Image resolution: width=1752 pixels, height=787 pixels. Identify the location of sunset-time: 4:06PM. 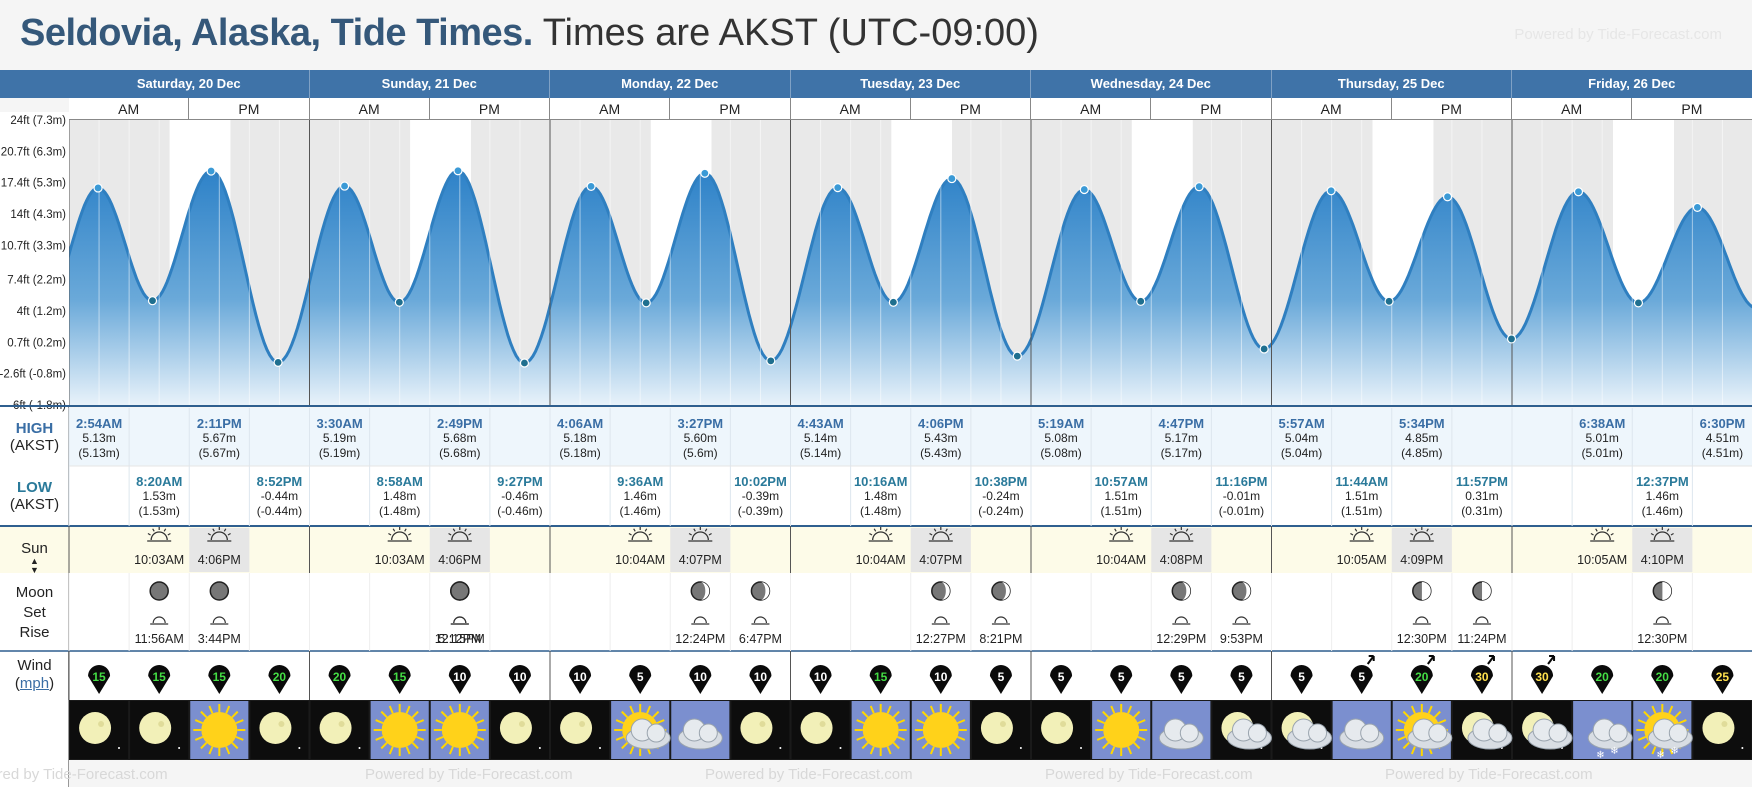
(460, 560).